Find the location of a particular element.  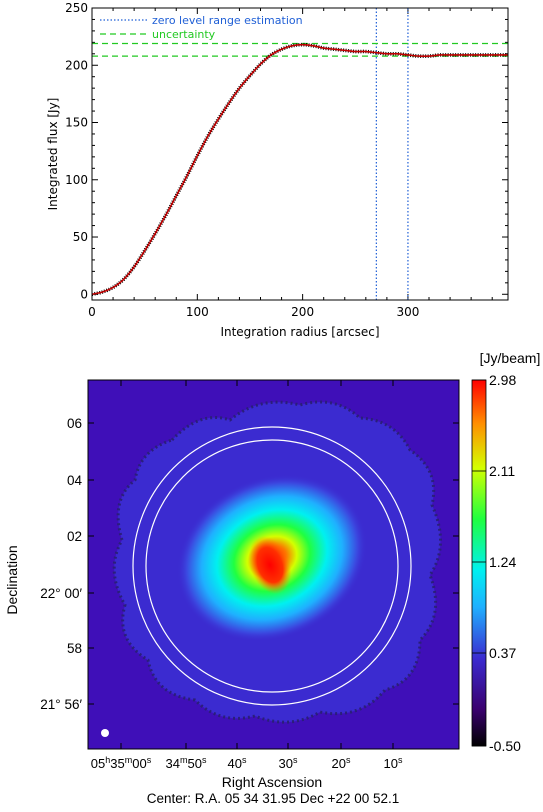

x-tick-label: 100 is located at coordinates (197, 312).